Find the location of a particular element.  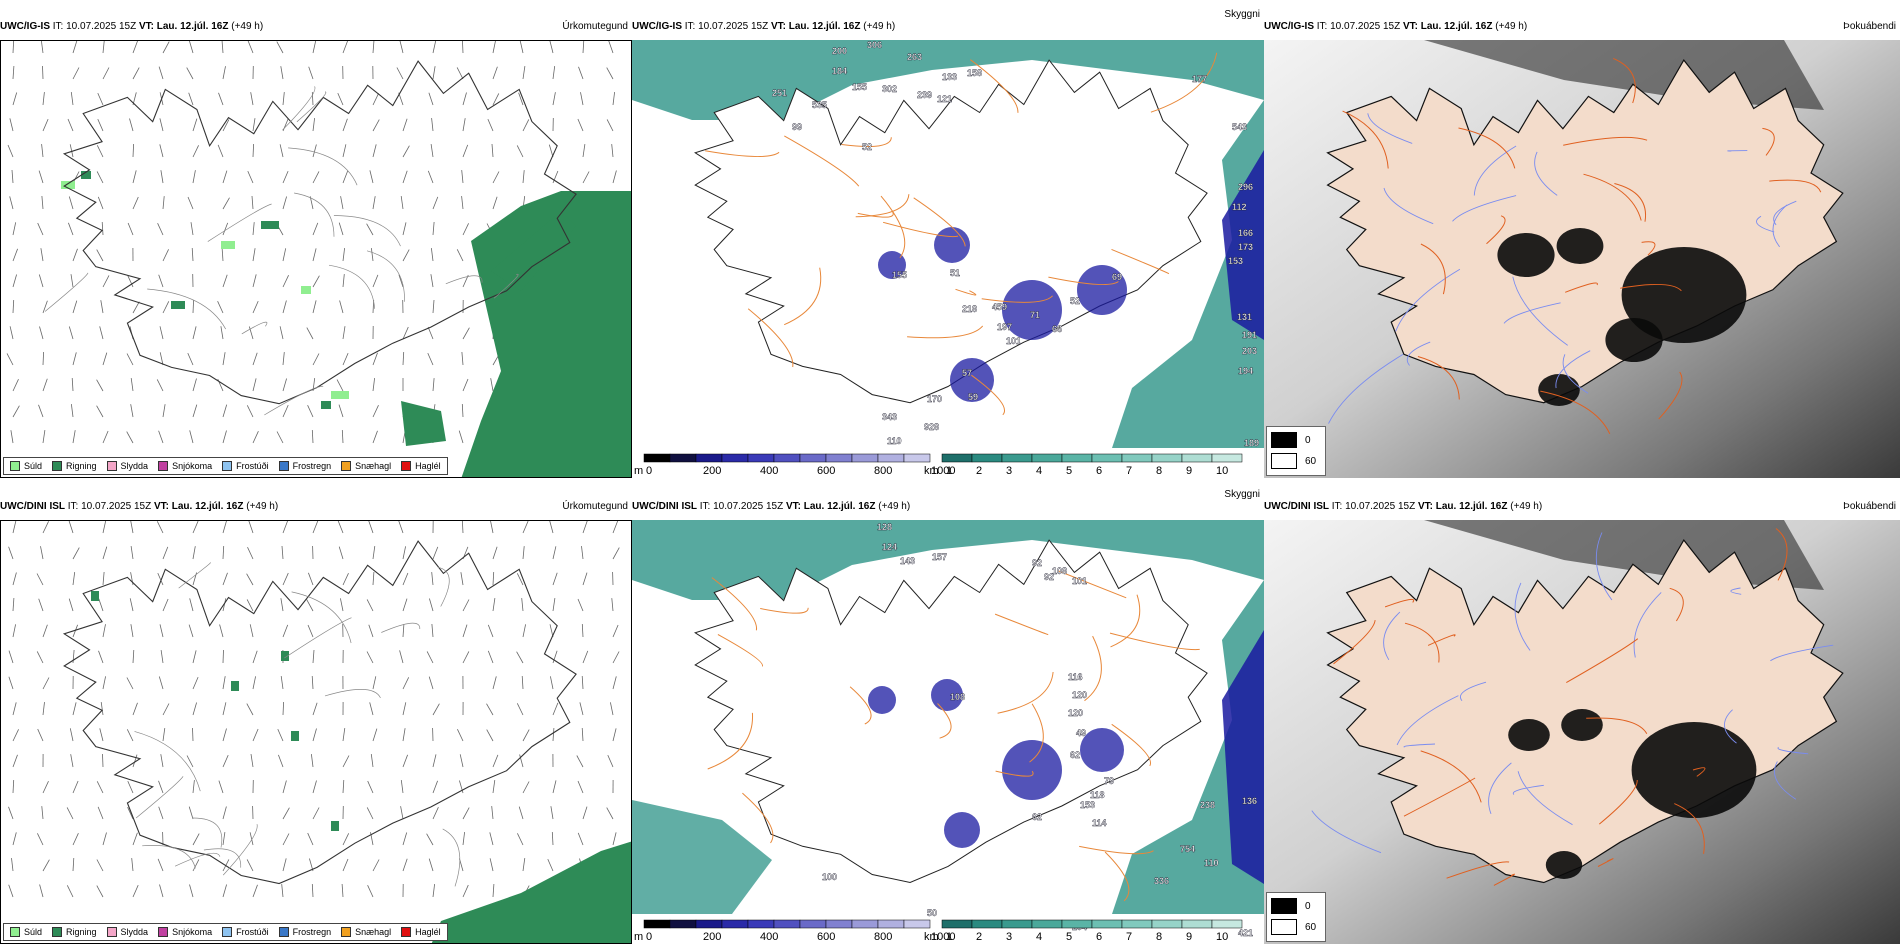

cloud-base-label: 343 is located at coordinates (889, 417).